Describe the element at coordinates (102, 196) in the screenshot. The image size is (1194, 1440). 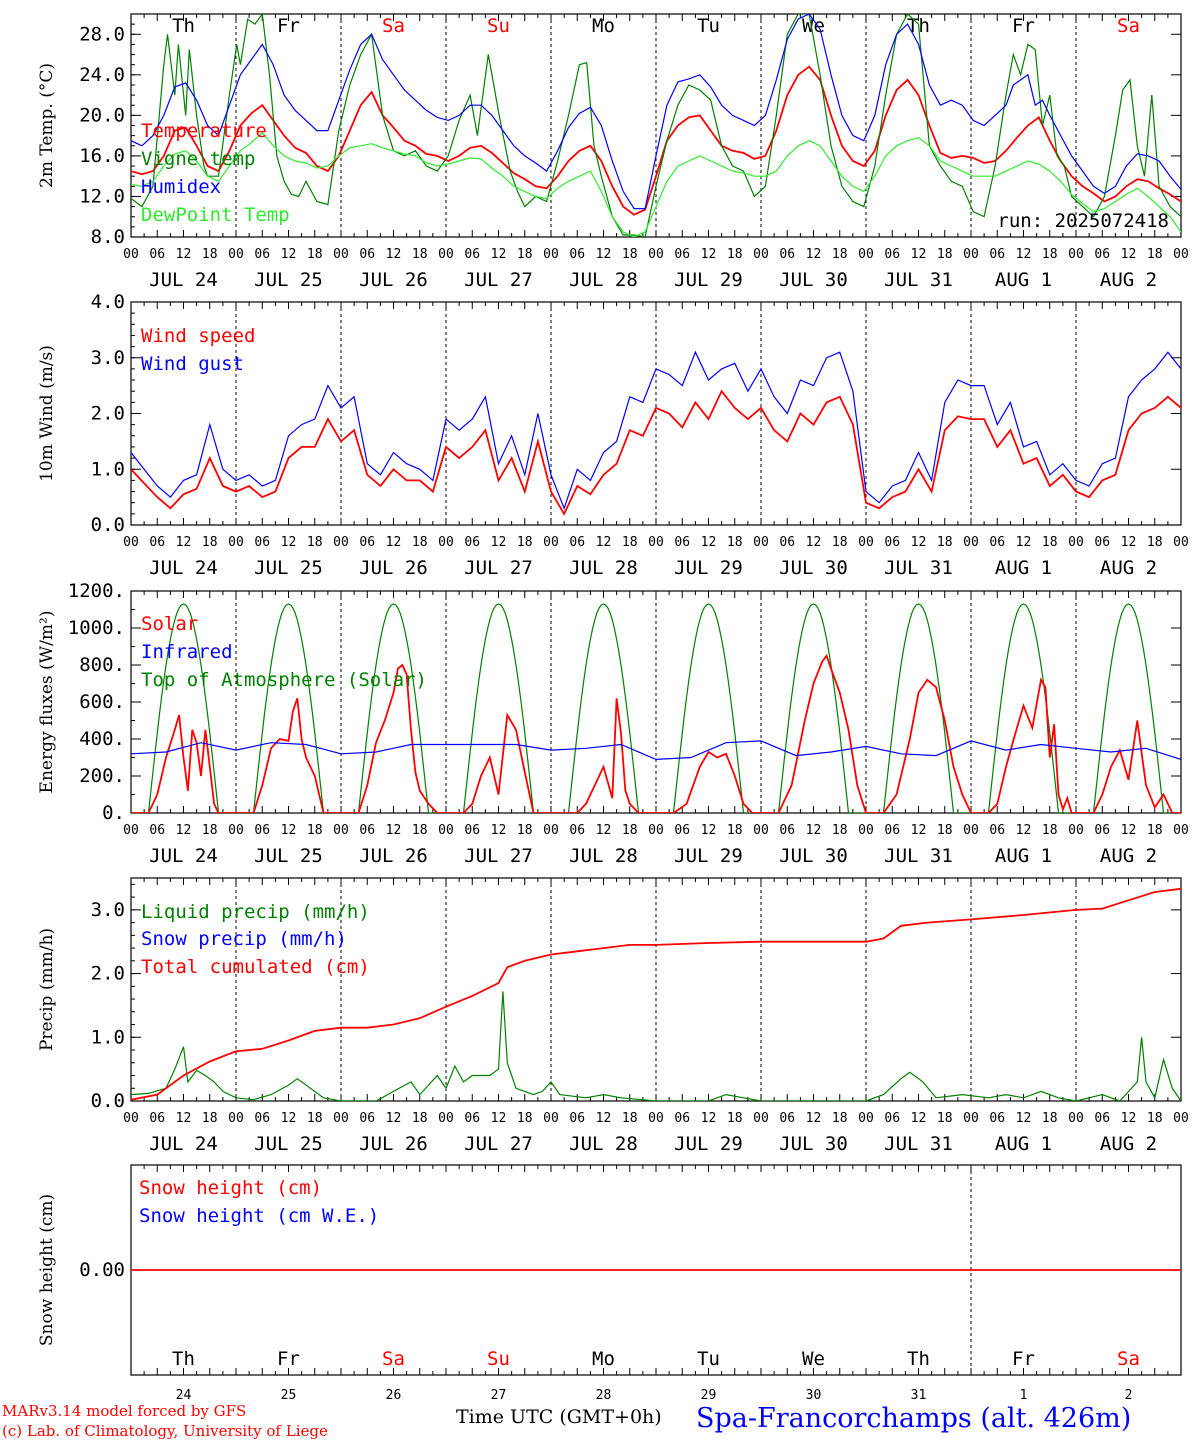
I see `y-tick-label: 12.0` at that location.